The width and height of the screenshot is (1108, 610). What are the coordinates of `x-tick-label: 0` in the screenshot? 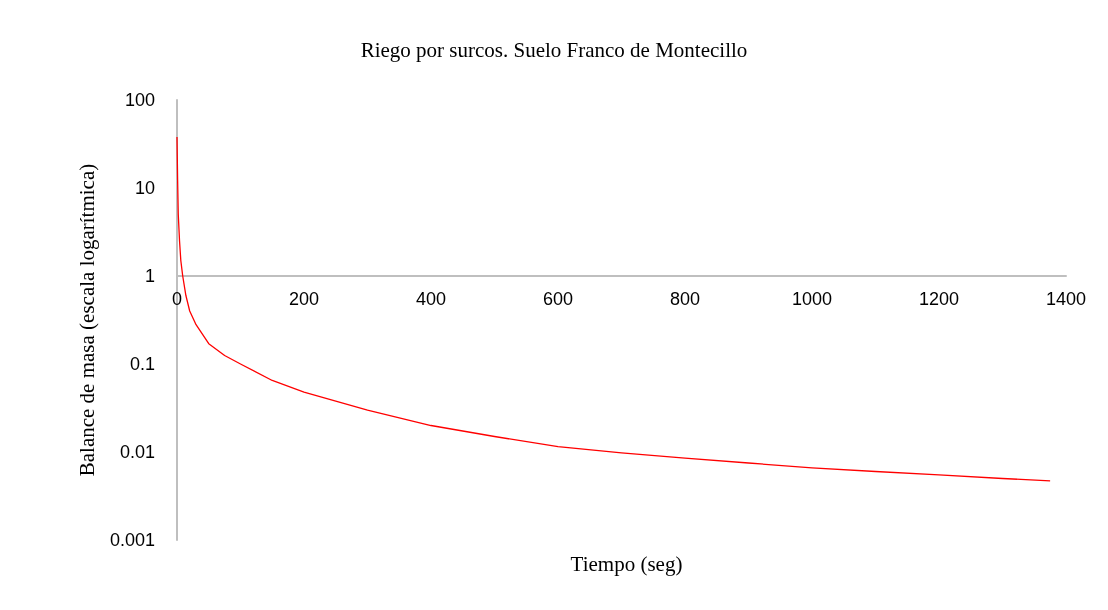 It's located at (177, 299).